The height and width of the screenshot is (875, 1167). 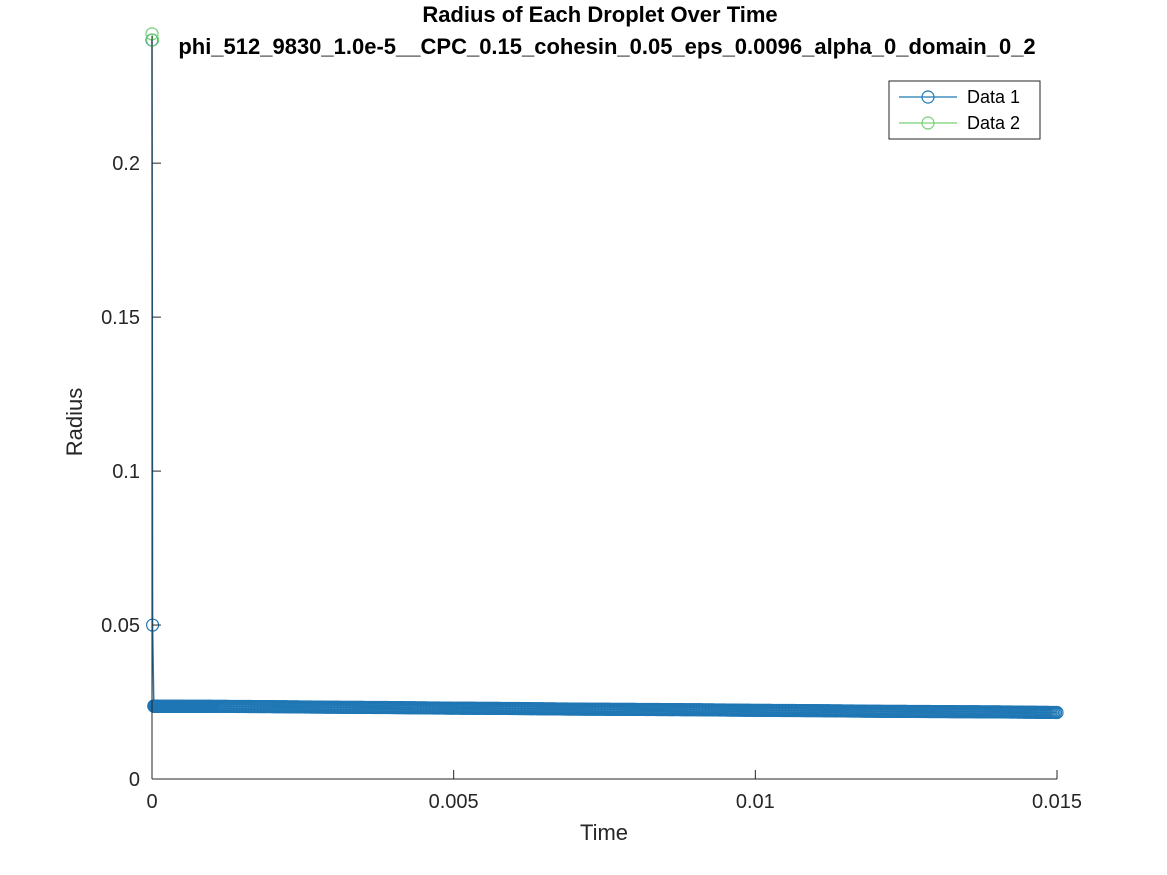 What do you see at coordinates (126, 164) in the screenshot?
I see `y-tick-label: 0.2` at bounding box center [126, 164].